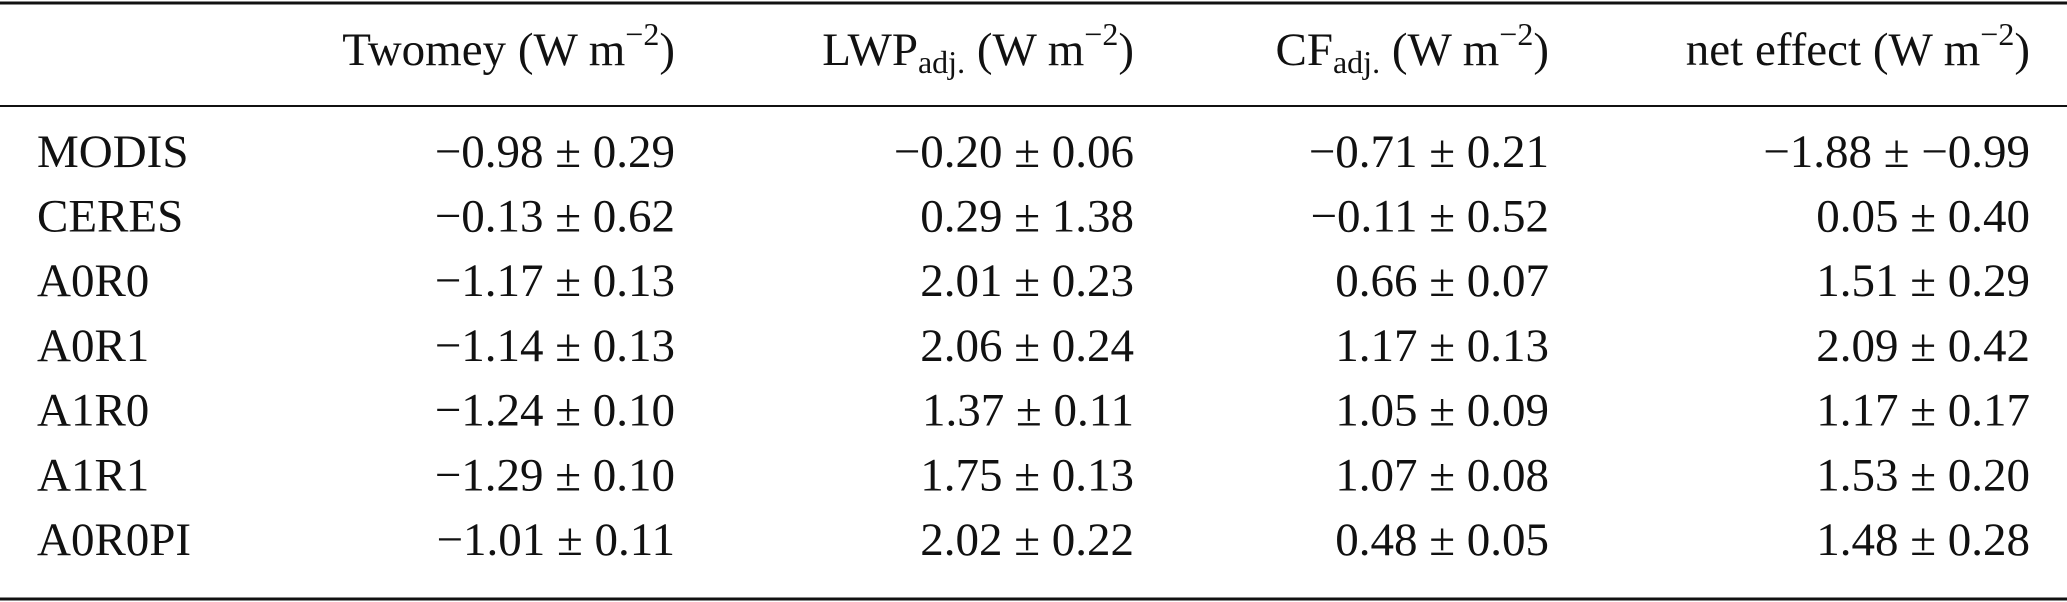 The height and width of the screenshot is (602, 2067). I want to click on cell-value: 1.75 ± 0.13, so click(1027, 475).